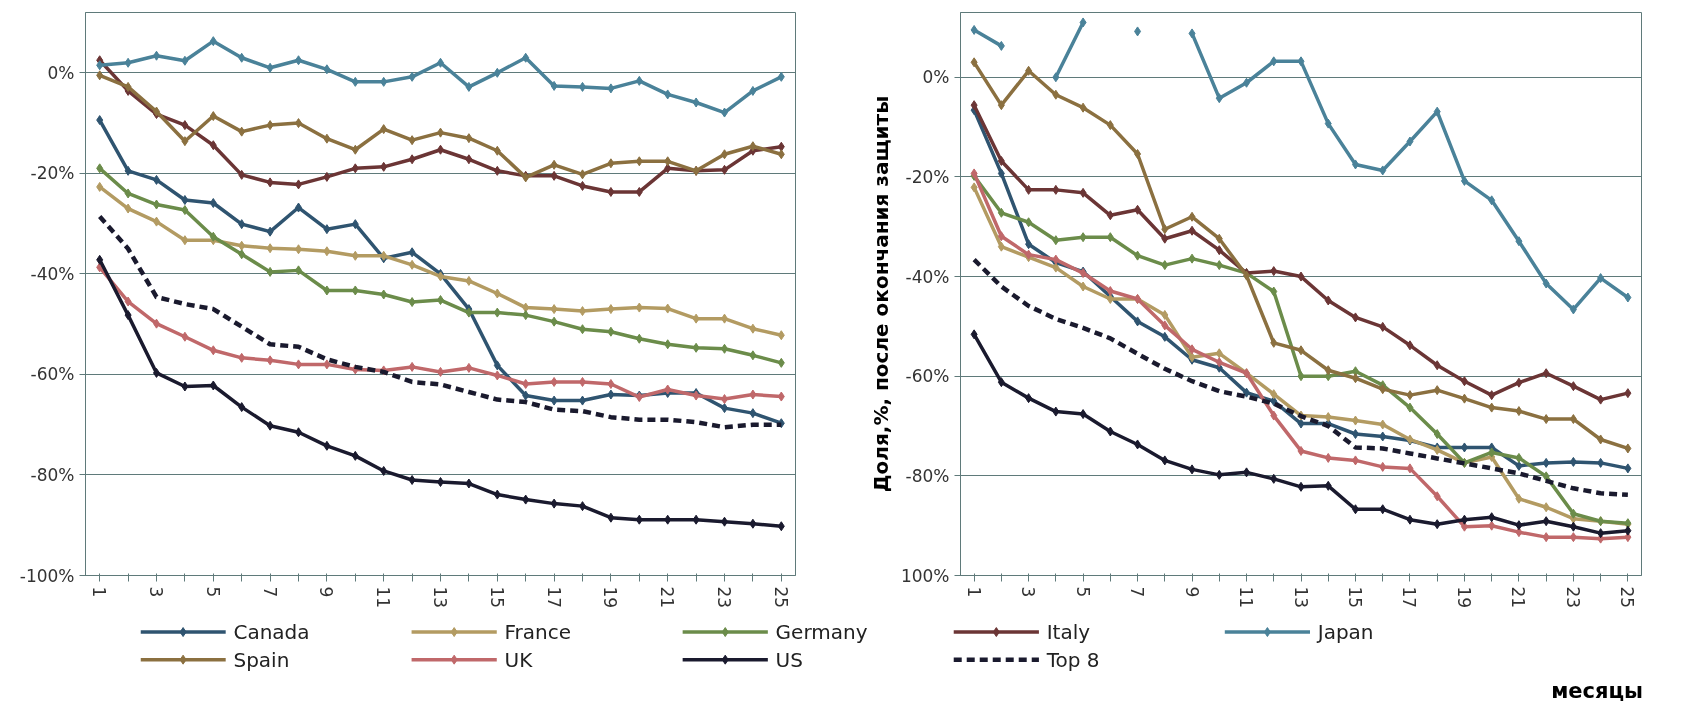 Image resolution: width=1699 pixels, height=714 pixels. I want to click on y-tick-label: -80%, so click(52, 474).